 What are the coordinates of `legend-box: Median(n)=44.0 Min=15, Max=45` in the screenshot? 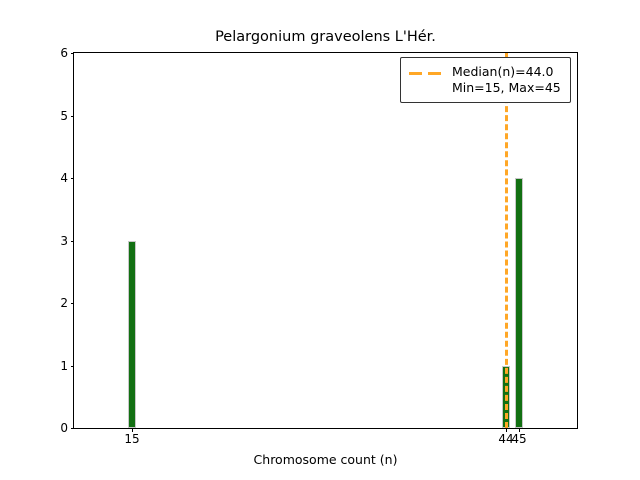 It's located at (485, 80).